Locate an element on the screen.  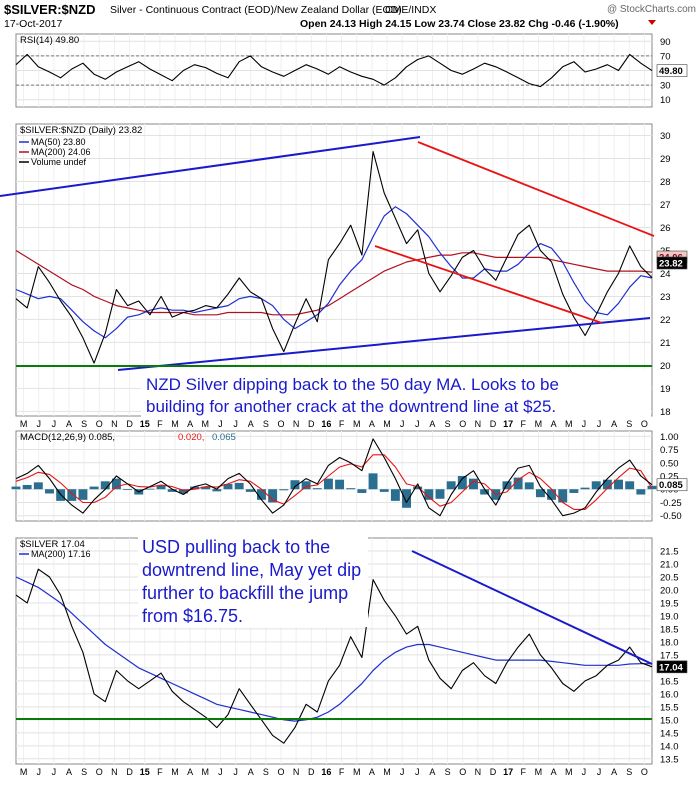
price-x-tick-label: F is located at coordinates (524, 424).